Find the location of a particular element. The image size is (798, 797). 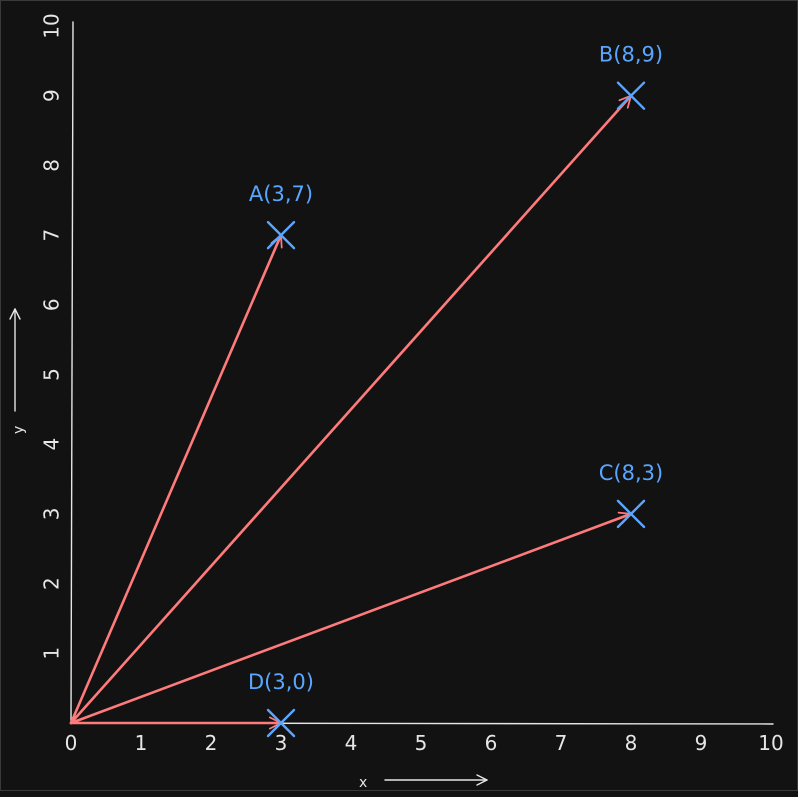

x-axis-arrowhead-icon is located at coordinates (482, 780).